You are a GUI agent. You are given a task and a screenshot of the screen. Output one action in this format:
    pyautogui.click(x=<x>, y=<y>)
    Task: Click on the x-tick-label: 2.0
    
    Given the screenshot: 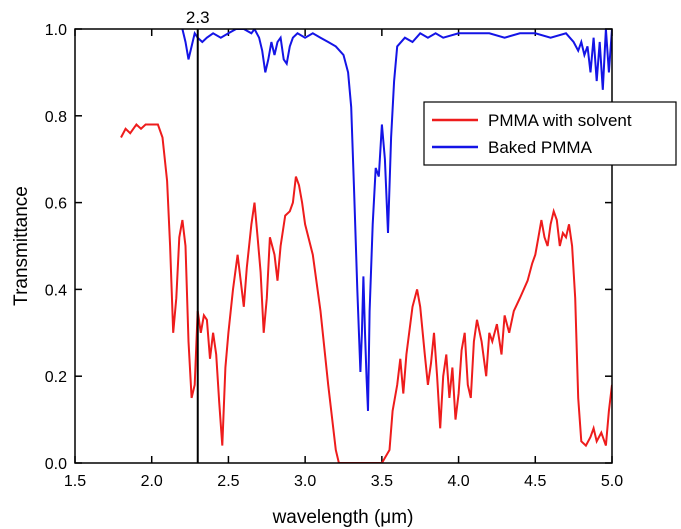 What is the action you would take?
    pyautogui.click(x=152, y=481)
    